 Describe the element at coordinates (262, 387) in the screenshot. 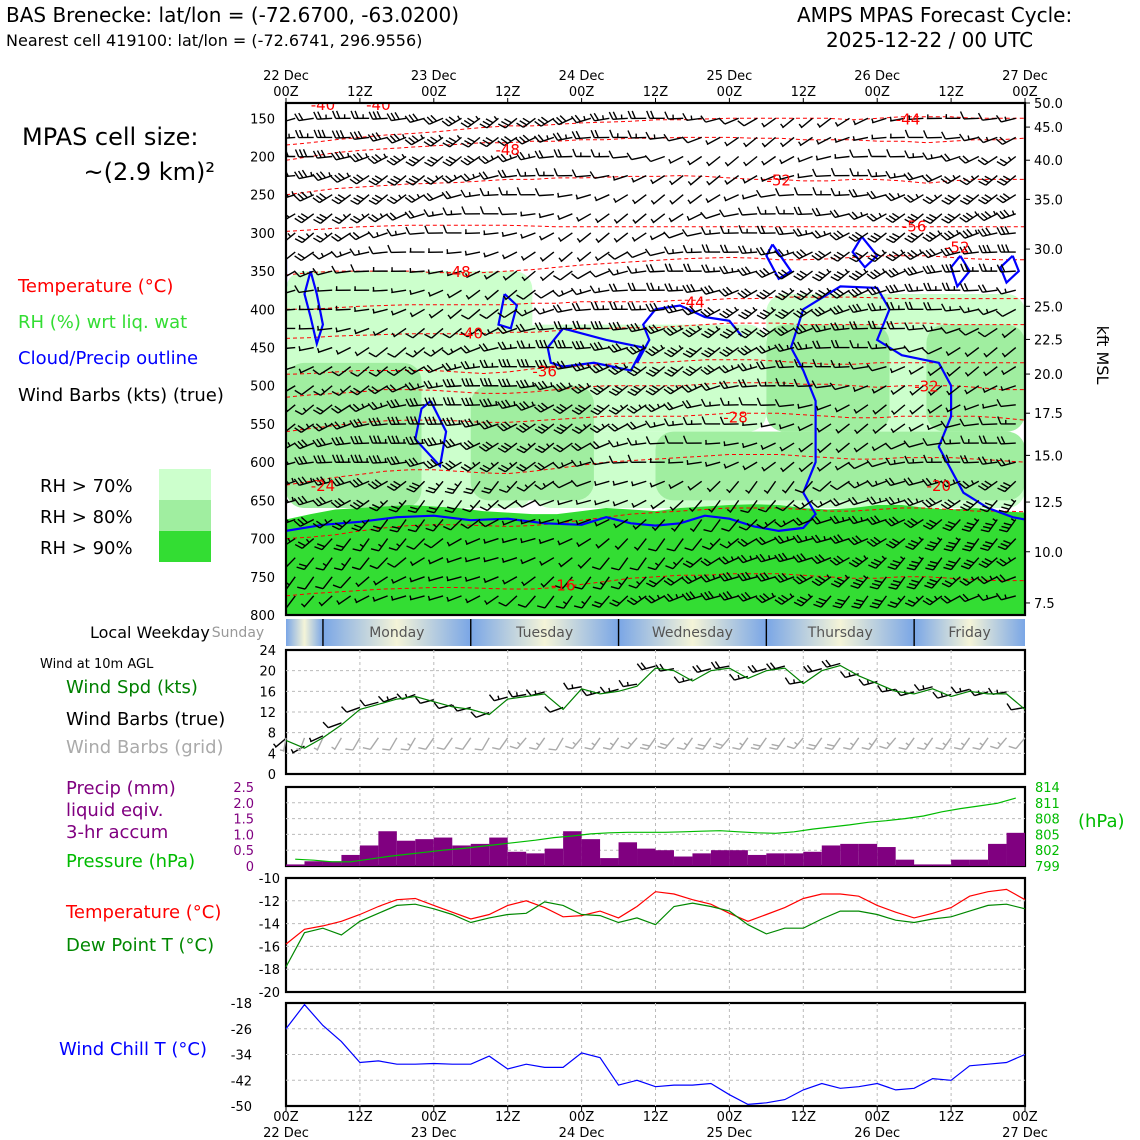

I see `pressure-tick-label: 500` at that location.